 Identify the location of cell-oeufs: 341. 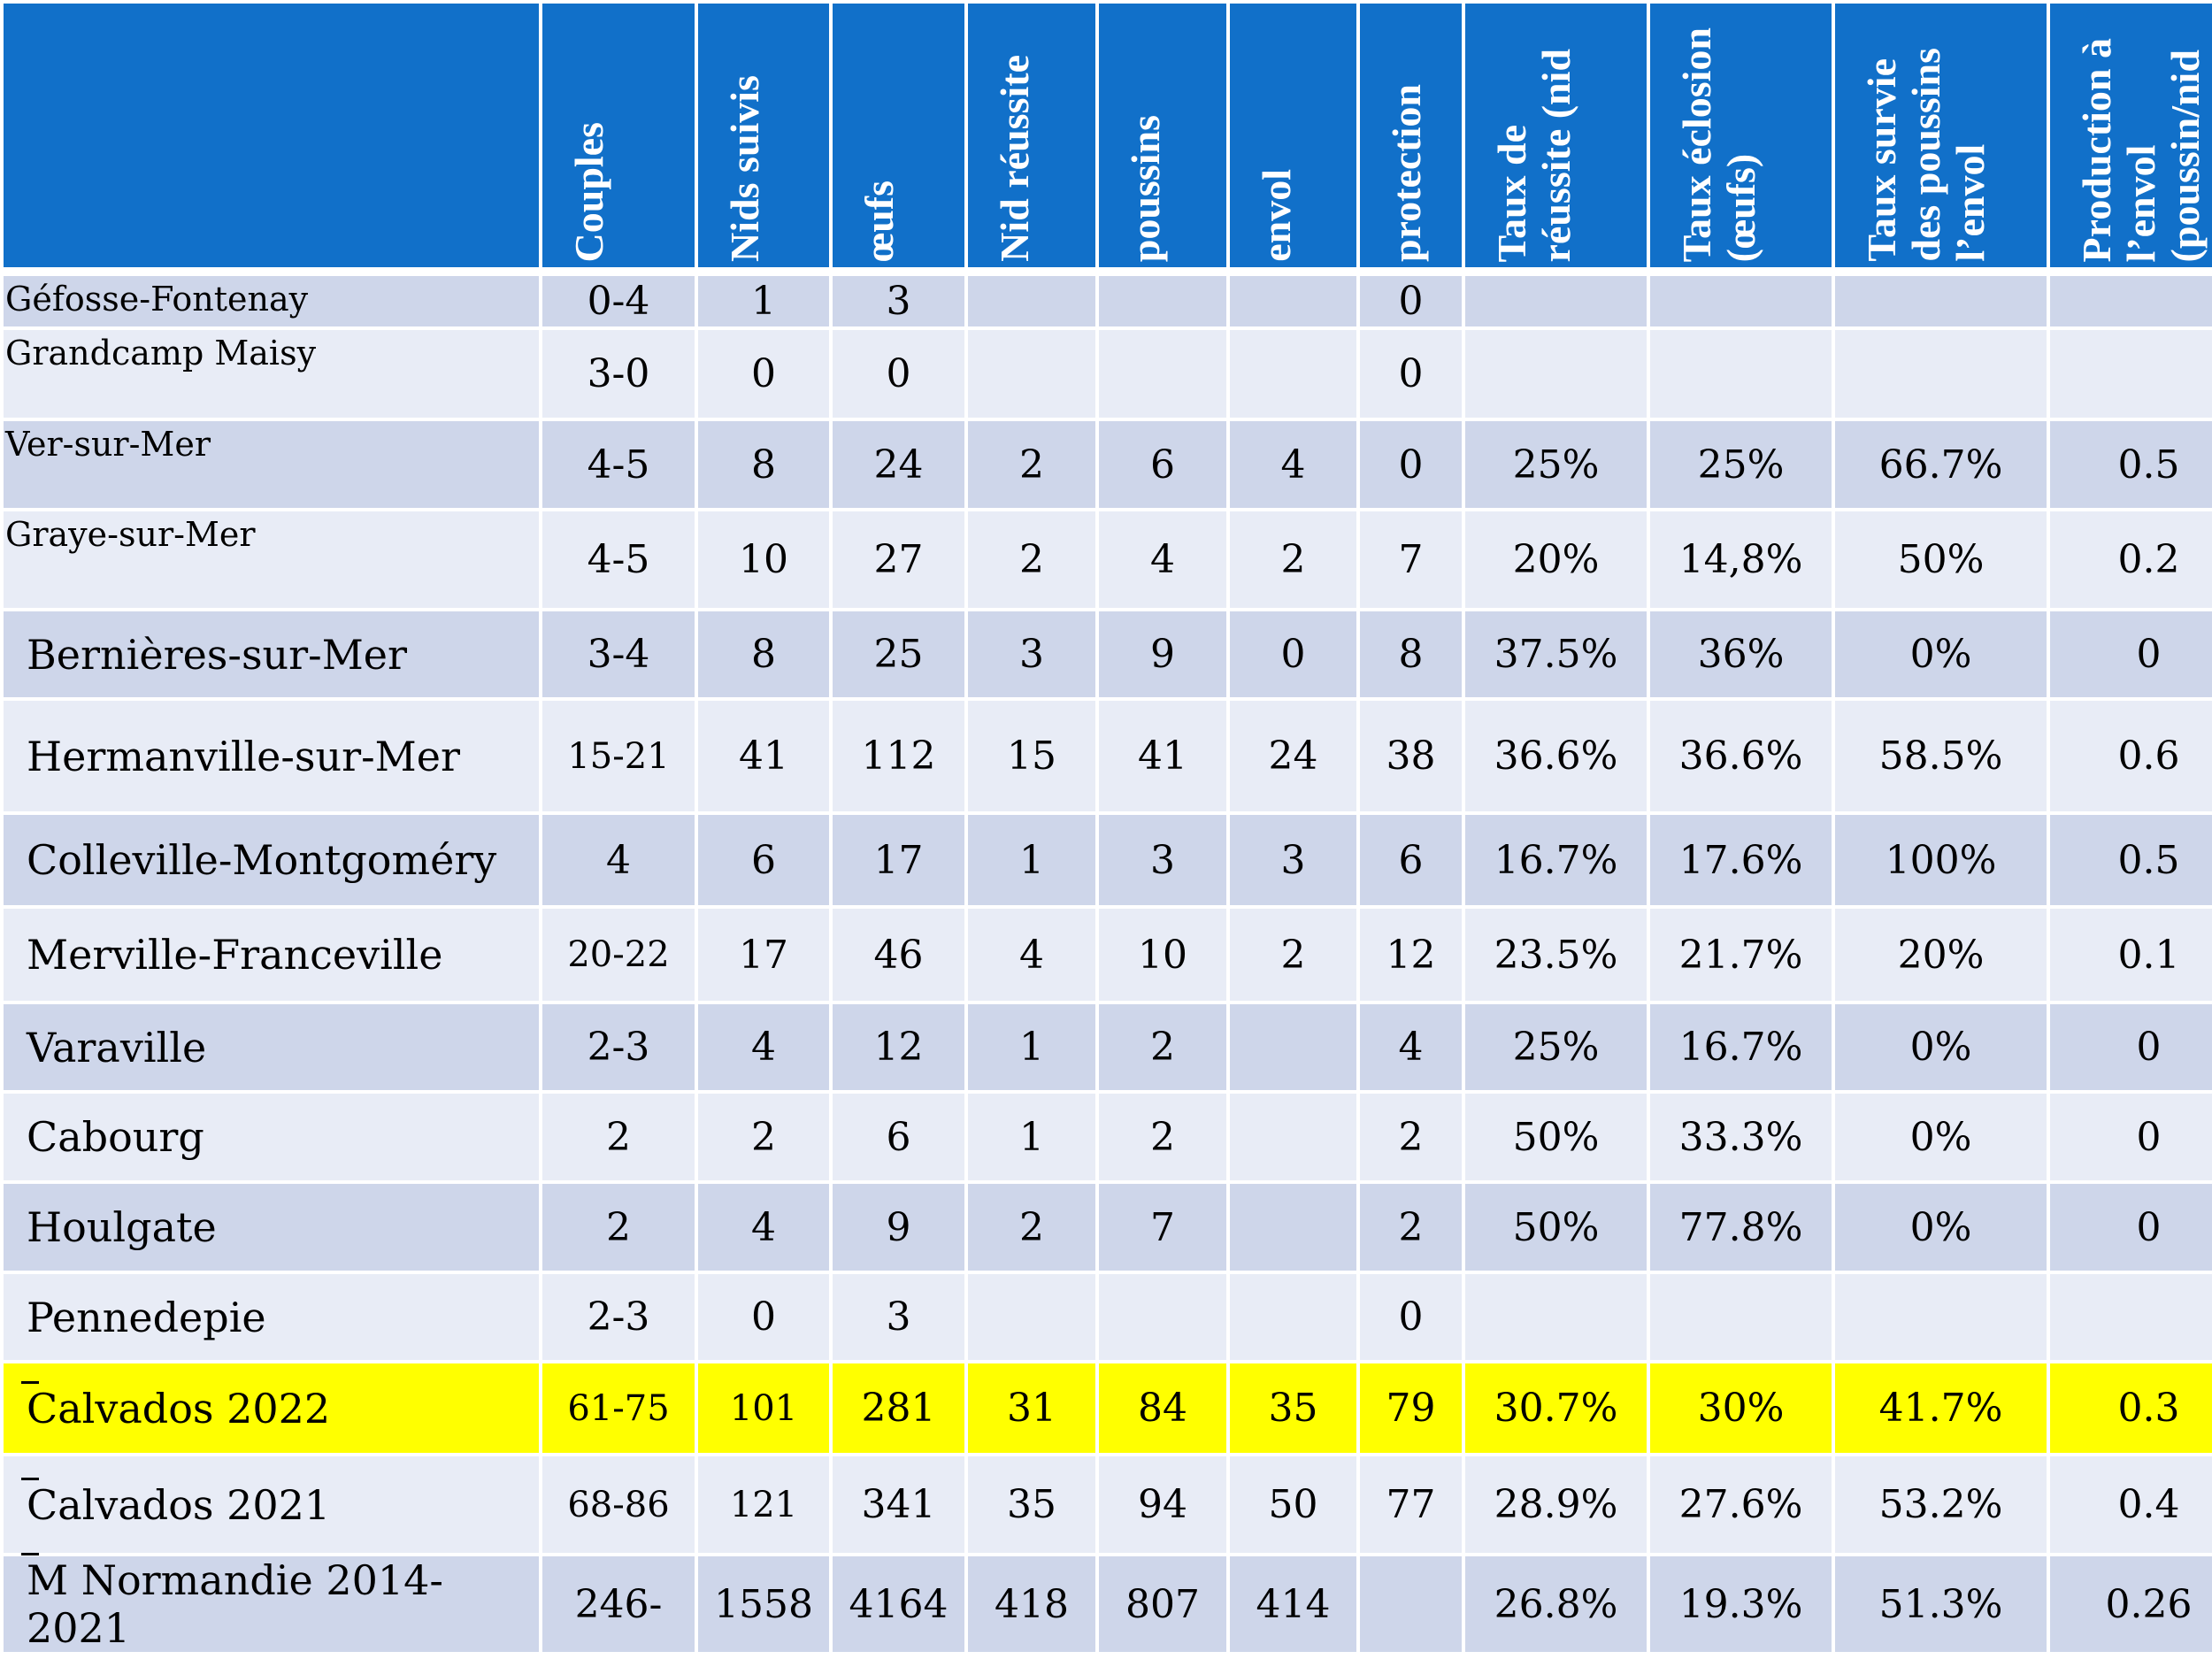
(899, 1505).